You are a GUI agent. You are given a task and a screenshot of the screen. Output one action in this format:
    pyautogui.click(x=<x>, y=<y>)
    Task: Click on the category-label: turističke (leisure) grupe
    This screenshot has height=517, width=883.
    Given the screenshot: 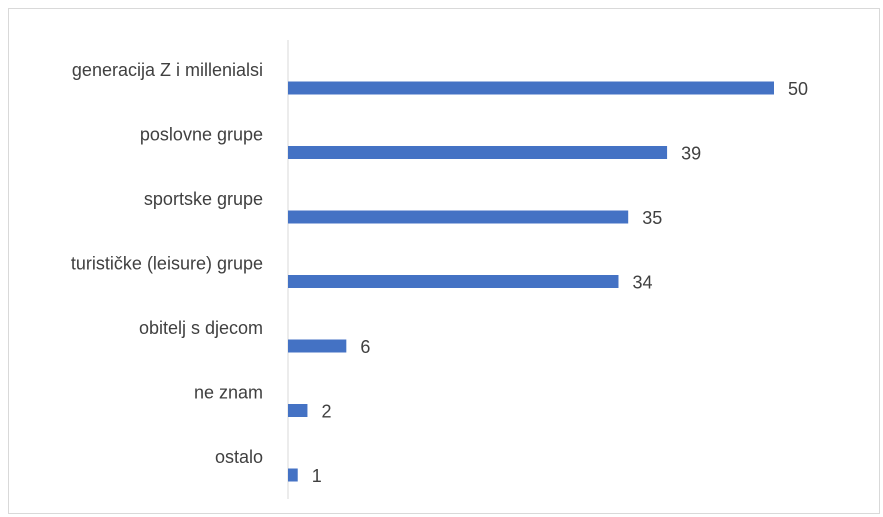 What is the action you would take?
    pyautogui.click(x=167, y=264)
    